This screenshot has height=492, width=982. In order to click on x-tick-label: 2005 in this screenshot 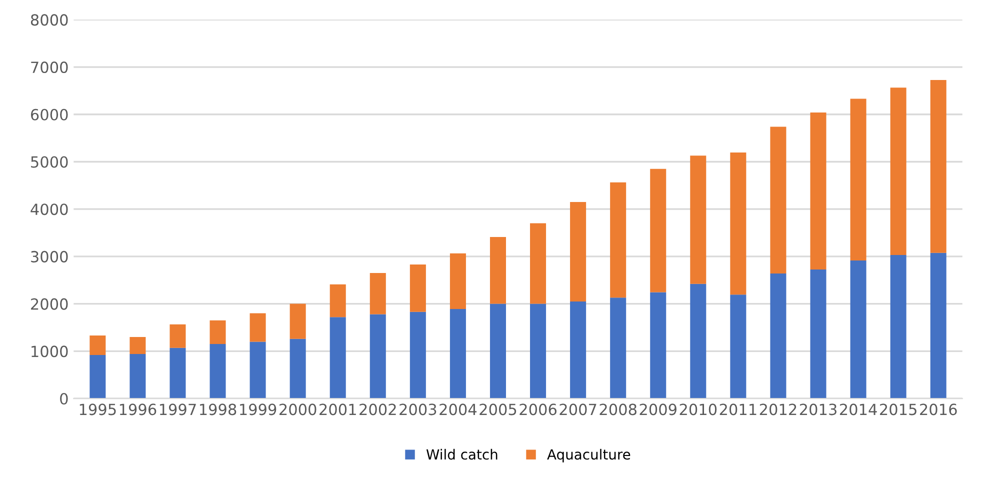, I will do `click(498, 410)`.